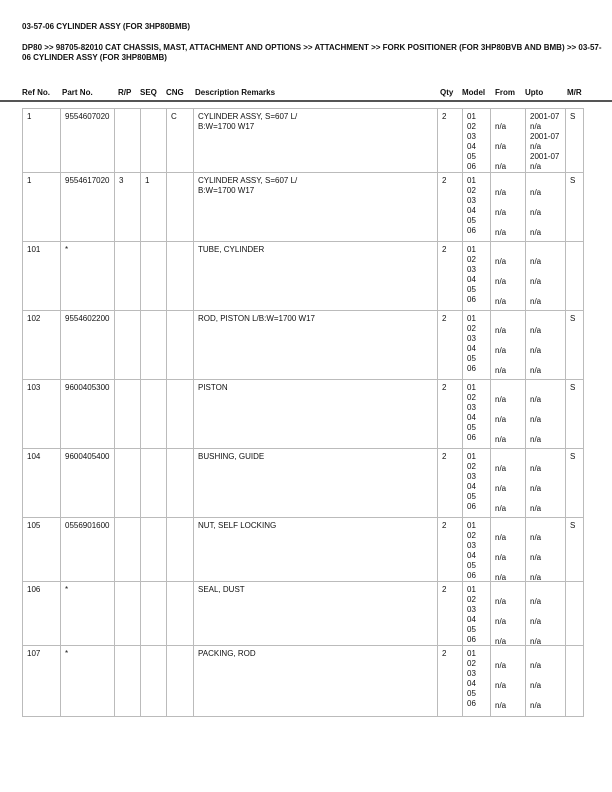  I want to click on part-no-cell: 0556901600, so click(87, 549).